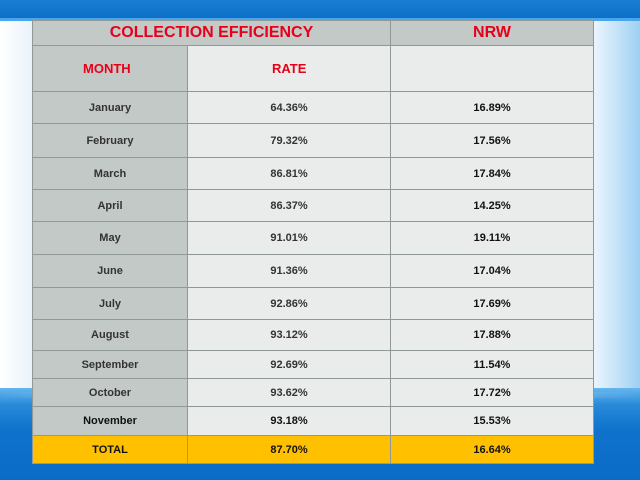  What do you see at coordinates (110, 449) in the screenshot?
I see `total-label: TOTAL` at bounding box center [110, 449].